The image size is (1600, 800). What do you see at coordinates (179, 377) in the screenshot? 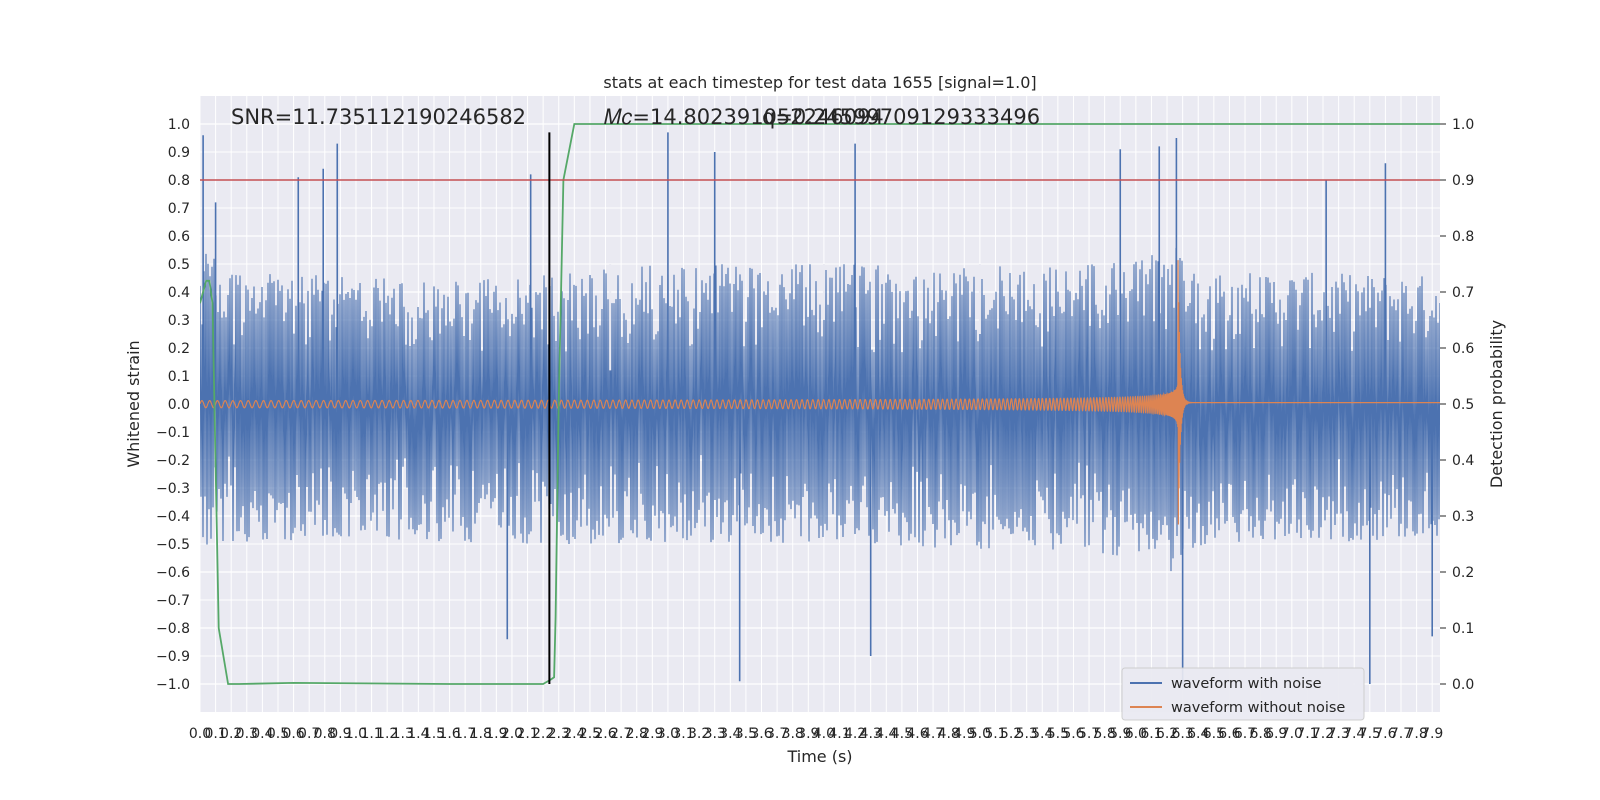
I see `y-tick-label: 0.1` at bounding box center [179, 377].